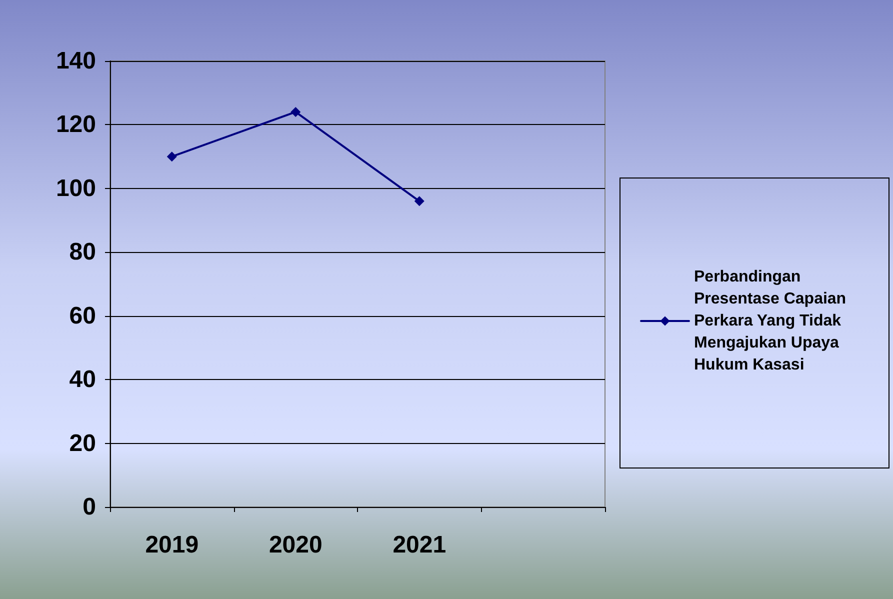 This screenshot has width=893, height=599. Describe the element at coordinates (82, 380) in the screenshot. I see `y-tick-label: 40` at that location.